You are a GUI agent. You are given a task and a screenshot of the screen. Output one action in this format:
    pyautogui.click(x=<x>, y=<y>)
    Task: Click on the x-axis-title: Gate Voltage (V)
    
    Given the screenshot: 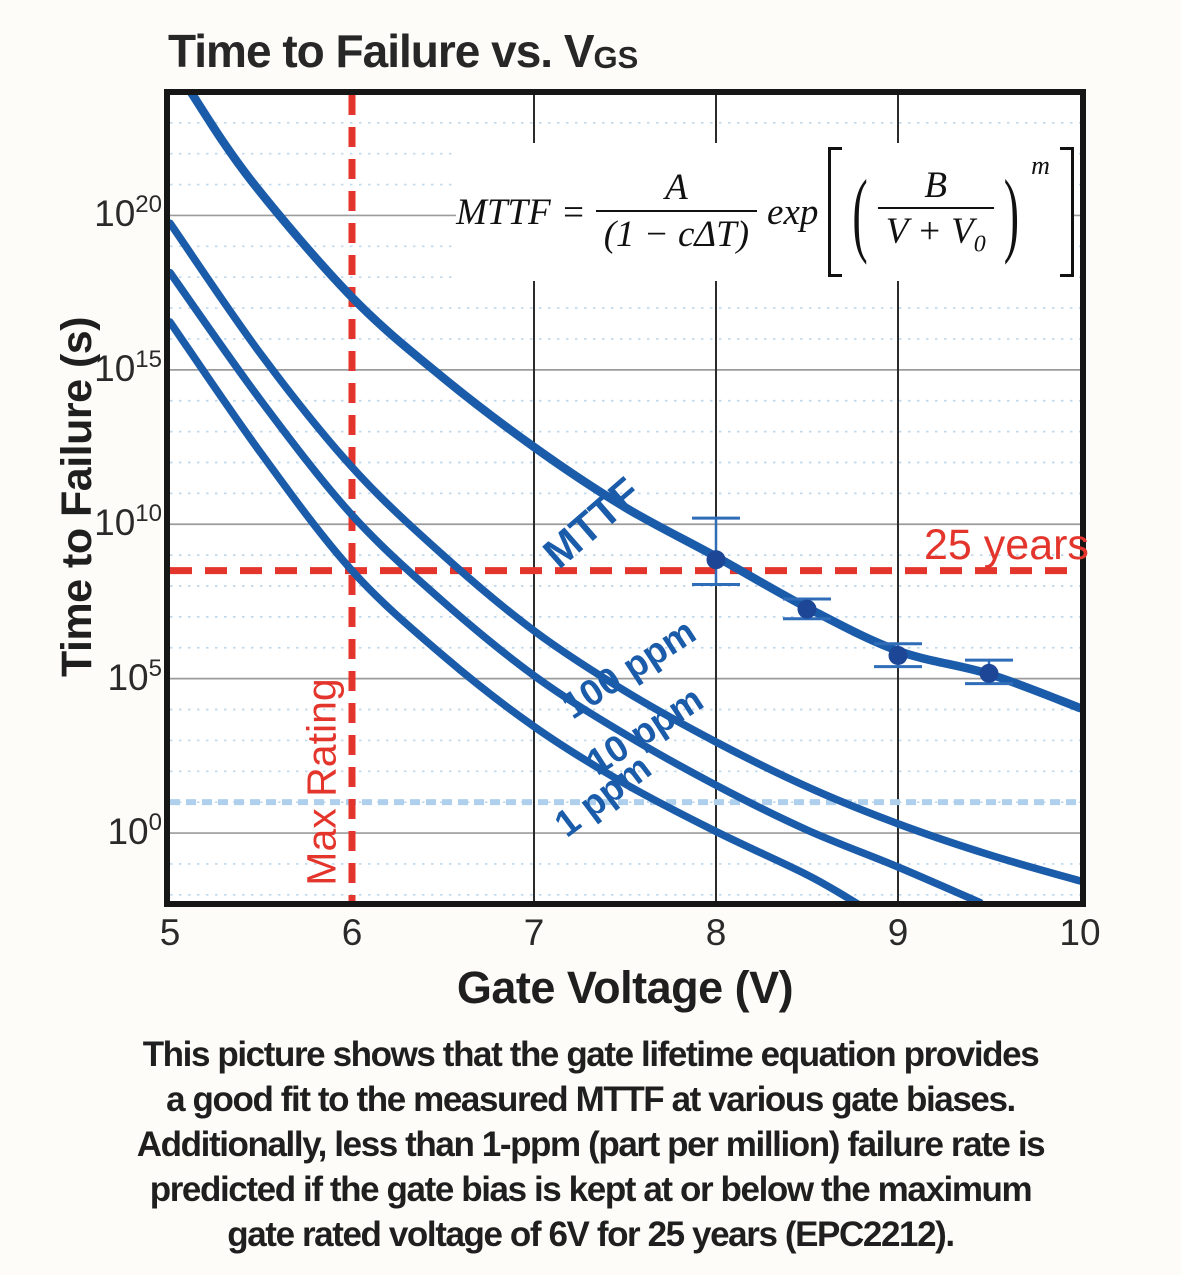 What is the action you would take?
    pyautogui.click(x=625, y=987)
    